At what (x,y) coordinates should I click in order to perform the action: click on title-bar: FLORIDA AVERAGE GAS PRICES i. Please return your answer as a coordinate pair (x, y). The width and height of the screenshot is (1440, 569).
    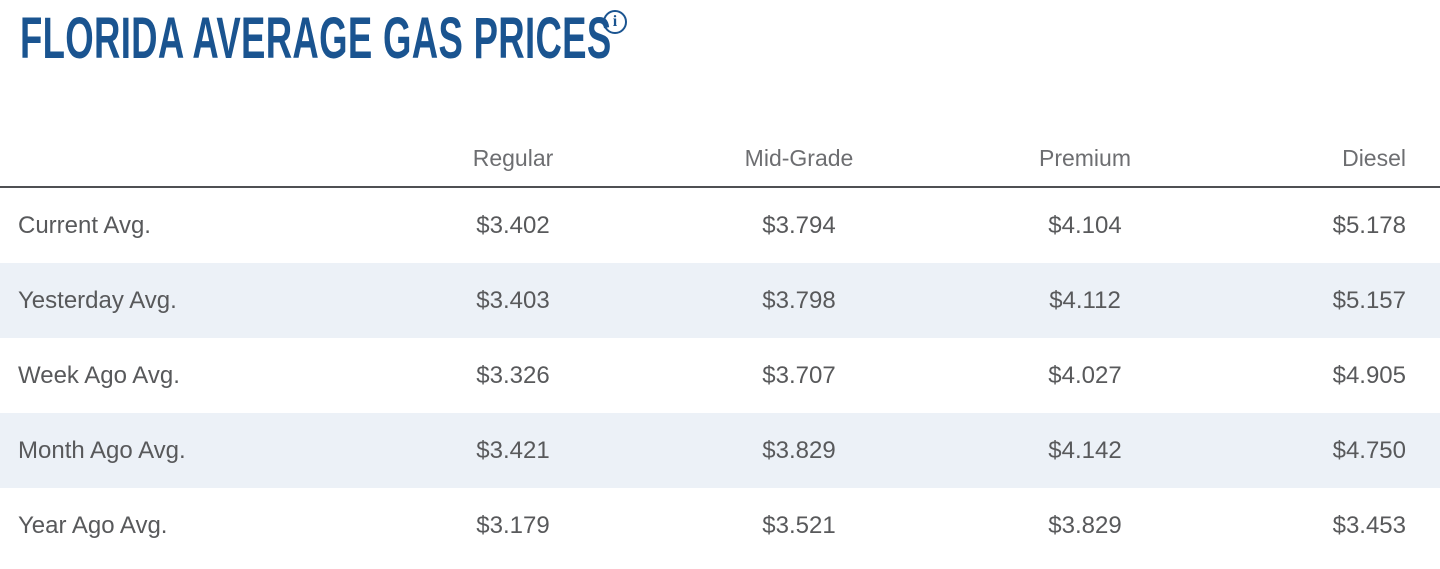
    Looking at the image, I should click on (489, 43).